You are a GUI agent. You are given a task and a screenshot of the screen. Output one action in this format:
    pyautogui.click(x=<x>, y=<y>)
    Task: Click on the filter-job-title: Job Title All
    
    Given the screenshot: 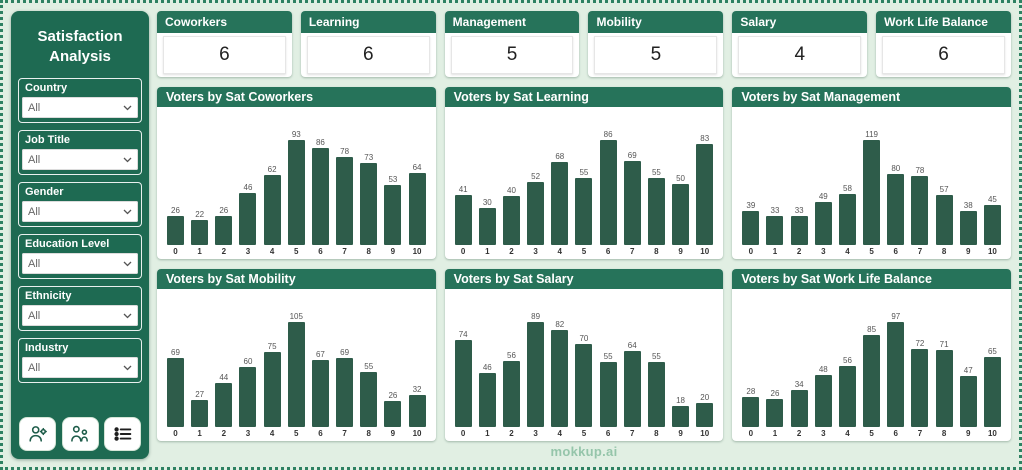 What is the action you would take?
    pyautogui.click(x=80, y=152)
    